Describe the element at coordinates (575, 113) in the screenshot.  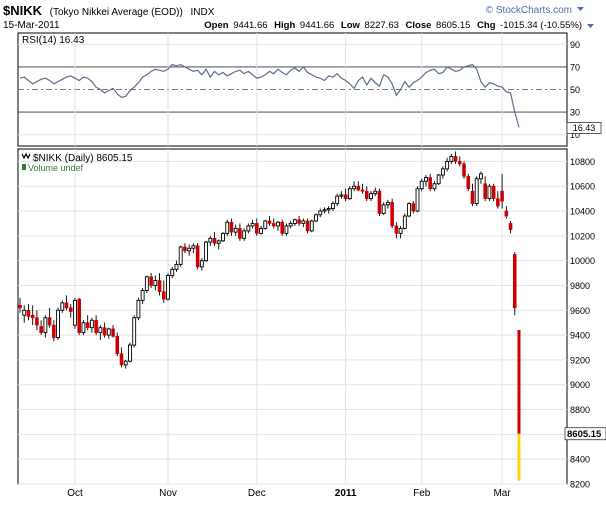
I see `rsi-tick-label: 30` at that location.